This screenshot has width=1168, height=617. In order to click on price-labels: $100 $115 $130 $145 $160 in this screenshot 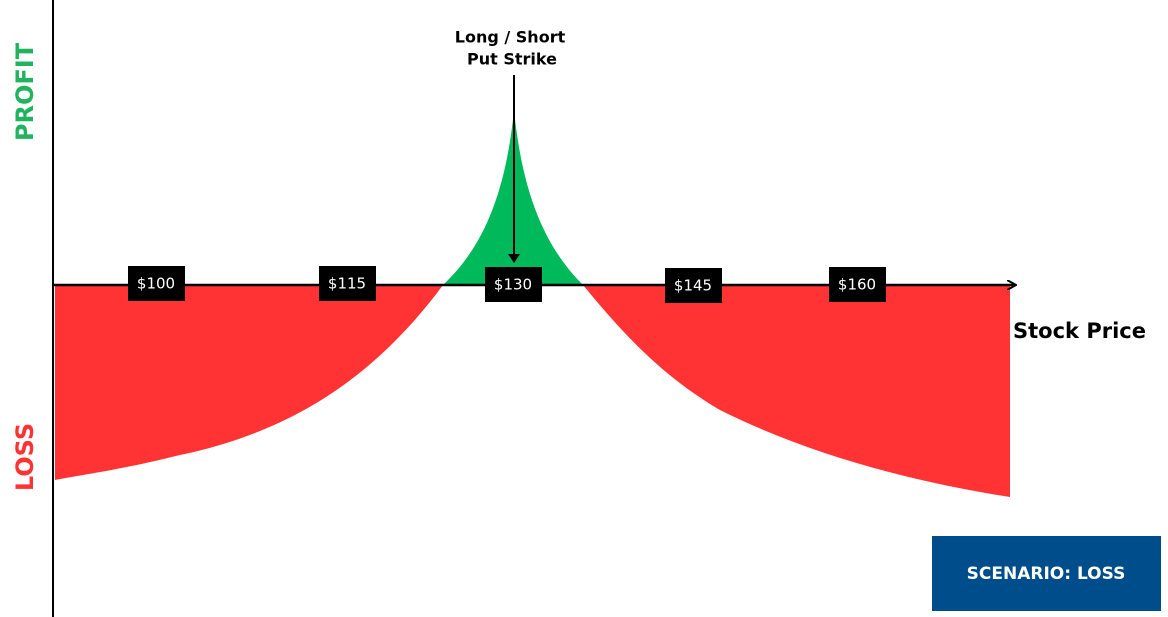, I will do `click(507, 284)`.